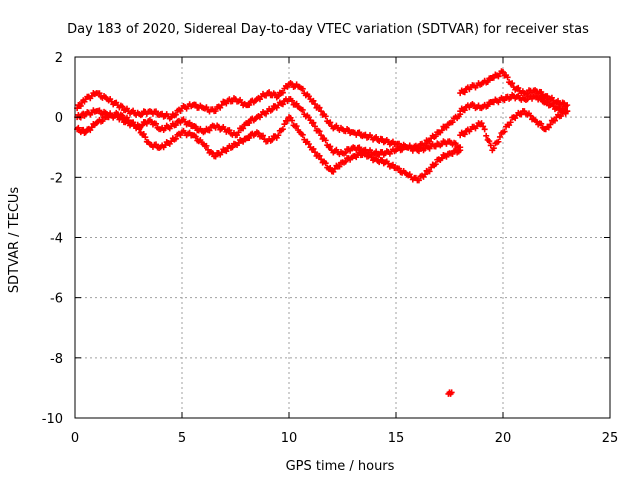 The width and height of the screenshot is (640, 480). I want to click on x-tick-label: 10, so click(289, 438).